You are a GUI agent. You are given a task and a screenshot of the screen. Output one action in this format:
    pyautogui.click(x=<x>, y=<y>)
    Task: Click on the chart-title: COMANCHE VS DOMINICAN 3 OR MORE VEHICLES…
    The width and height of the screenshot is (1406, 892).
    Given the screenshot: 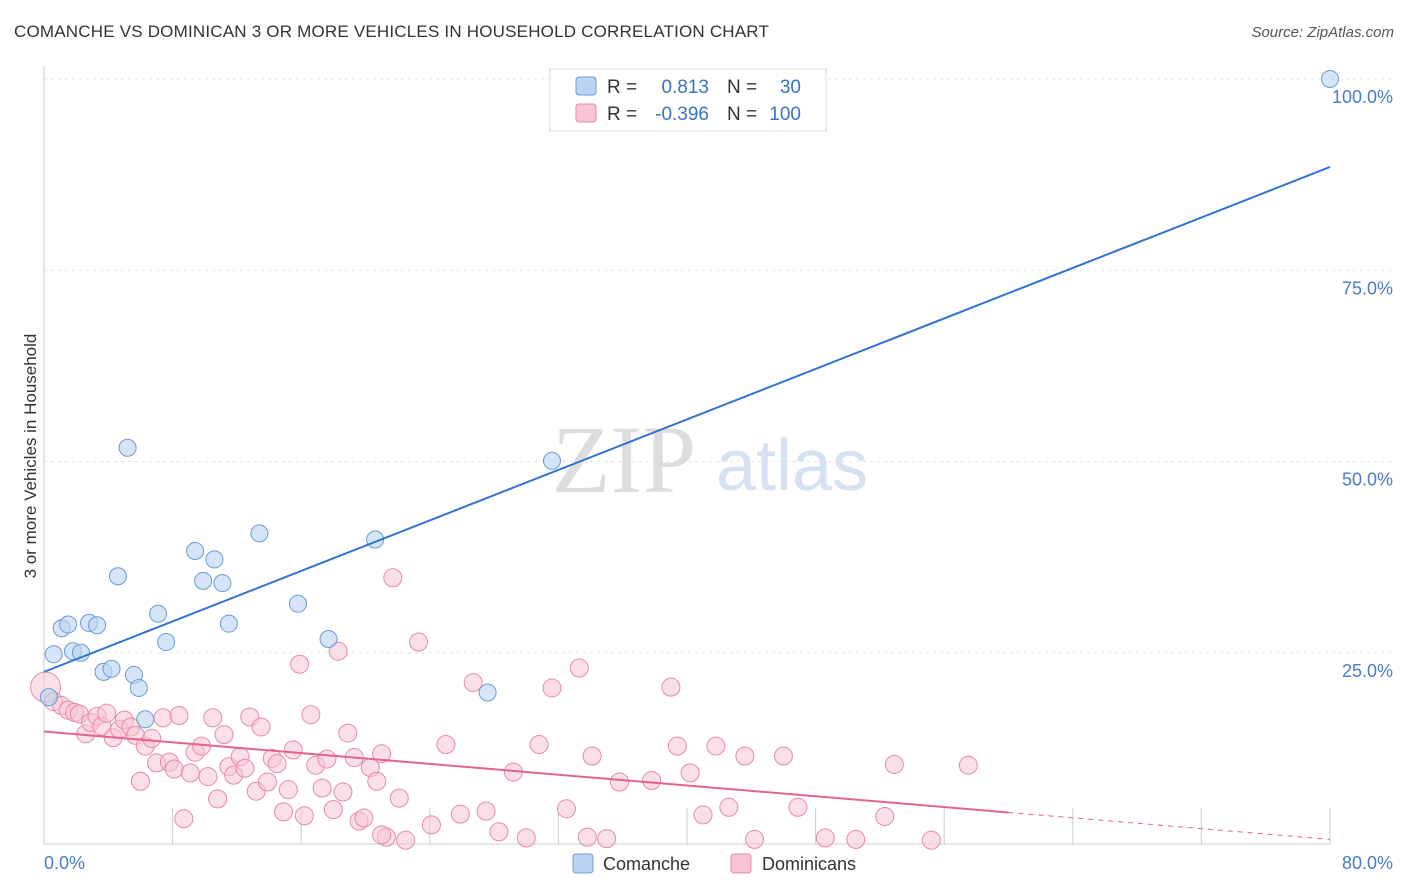 What is the action you would take?
    pyautogui.click(x=392, y=31)
    